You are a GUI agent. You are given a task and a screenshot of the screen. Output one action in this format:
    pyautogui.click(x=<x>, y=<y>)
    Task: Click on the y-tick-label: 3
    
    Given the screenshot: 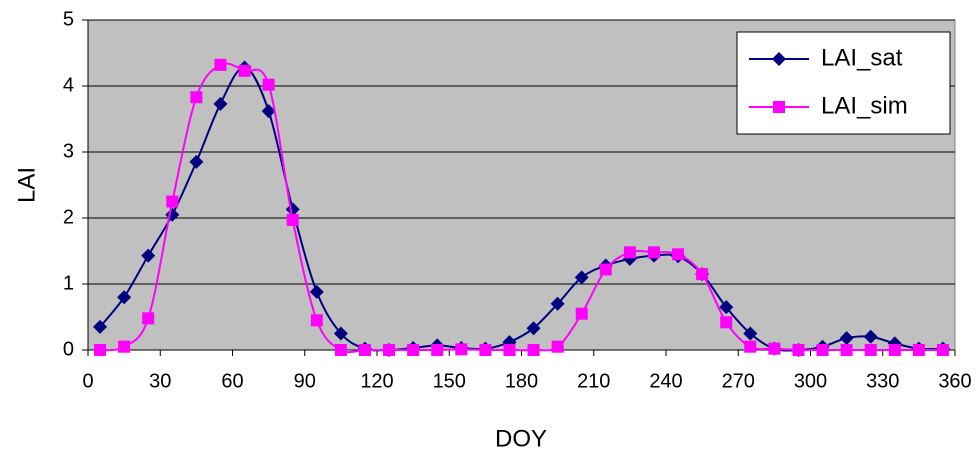 What is the action you would take?
    pyautogui.click(x=68, y=151)
    